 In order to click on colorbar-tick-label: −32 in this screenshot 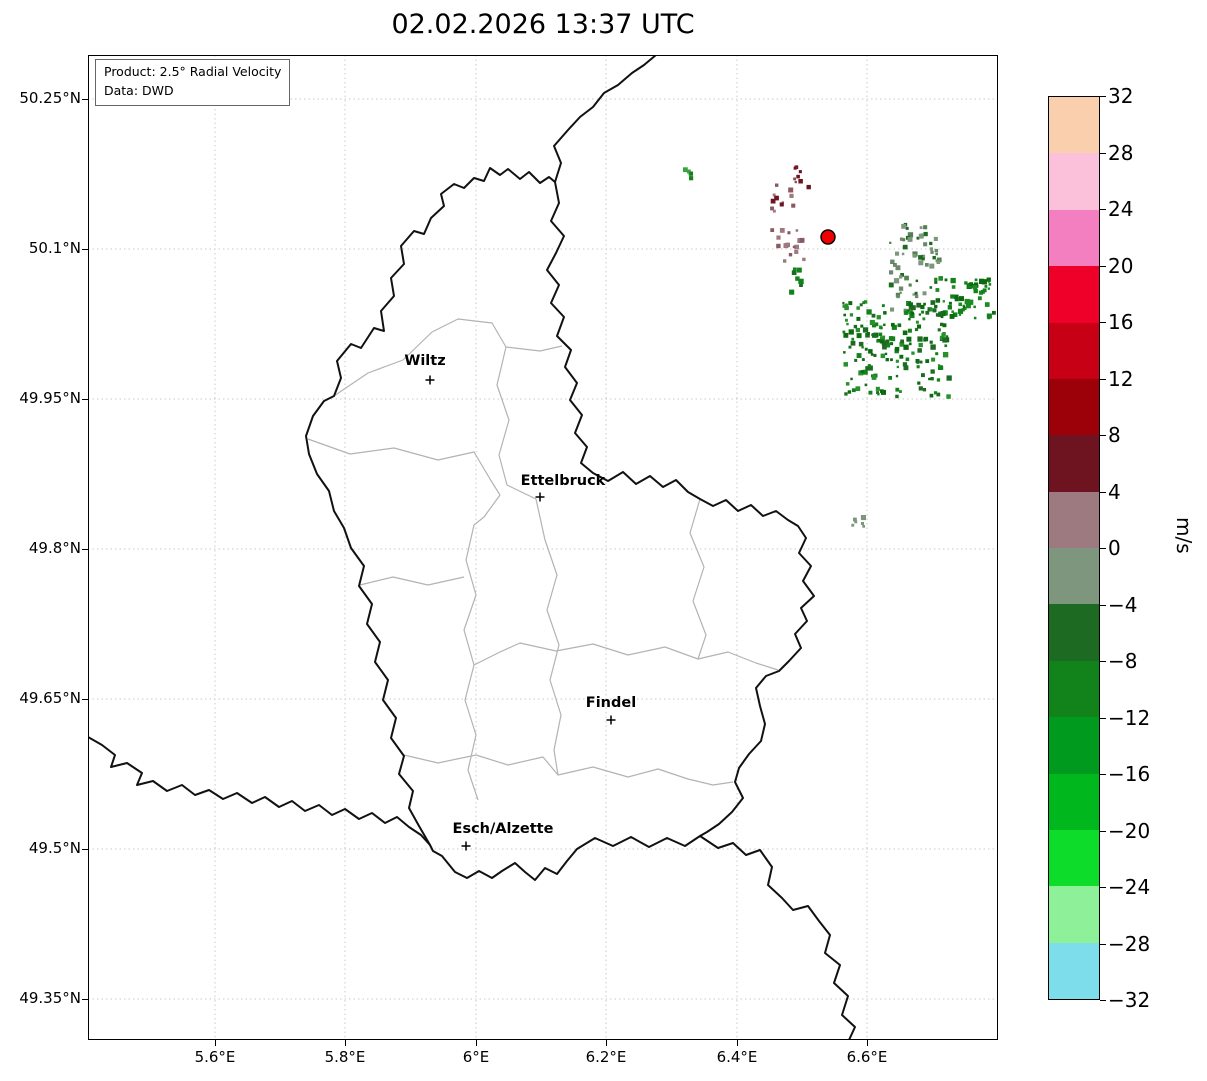, I will do `click(1129, 1000)`.